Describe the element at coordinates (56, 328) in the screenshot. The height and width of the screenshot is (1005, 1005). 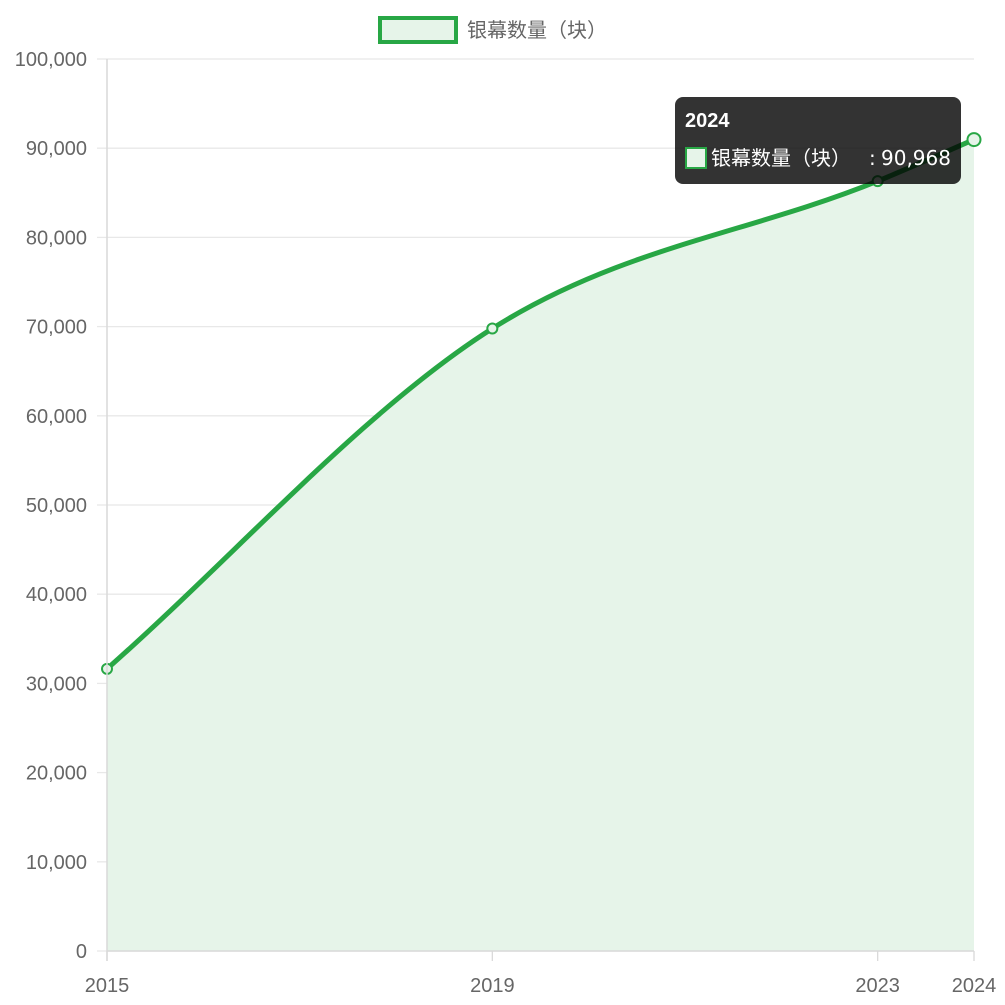
I see `y-tick-label: 70,000` at that location.